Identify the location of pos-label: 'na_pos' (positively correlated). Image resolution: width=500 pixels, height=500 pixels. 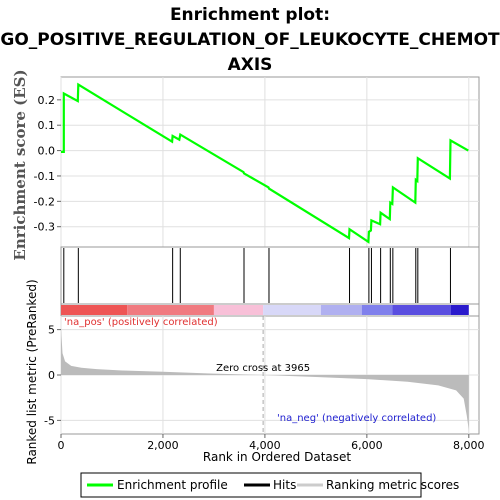
(141, 322).